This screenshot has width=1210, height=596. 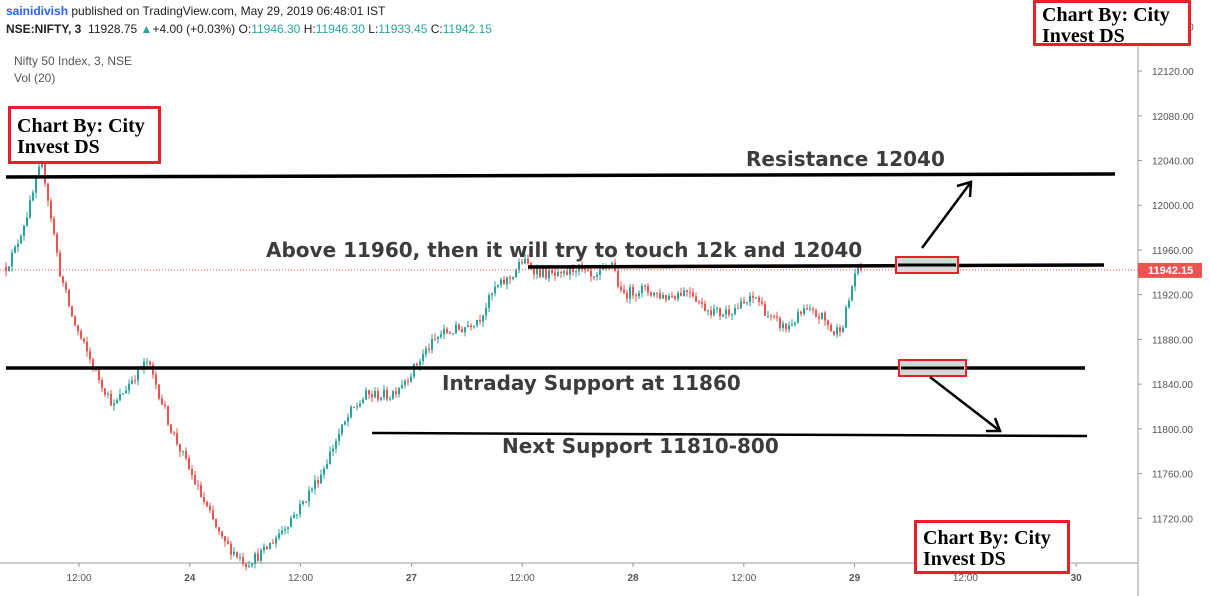 I want to click on down-arrow, so click(x=965, y=404).